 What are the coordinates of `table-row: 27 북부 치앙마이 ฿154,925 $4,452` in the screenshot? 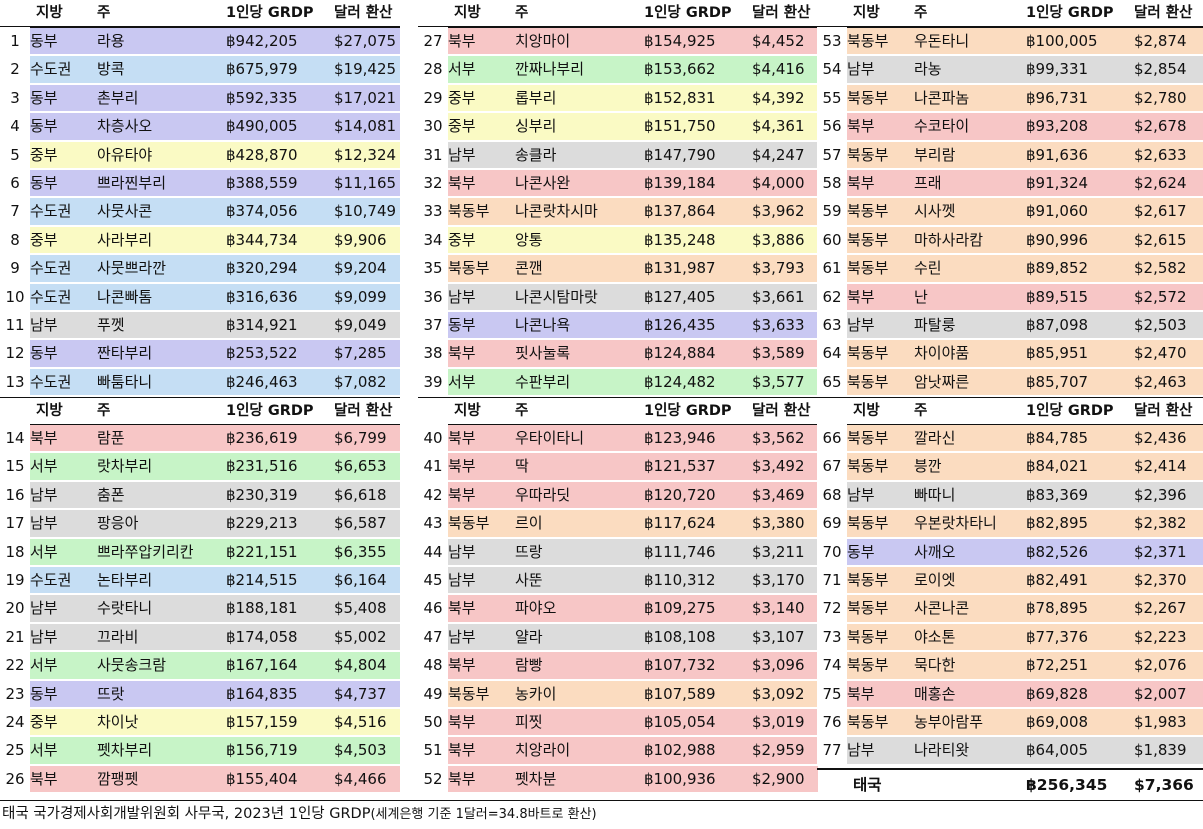 It's located at (618, 41).